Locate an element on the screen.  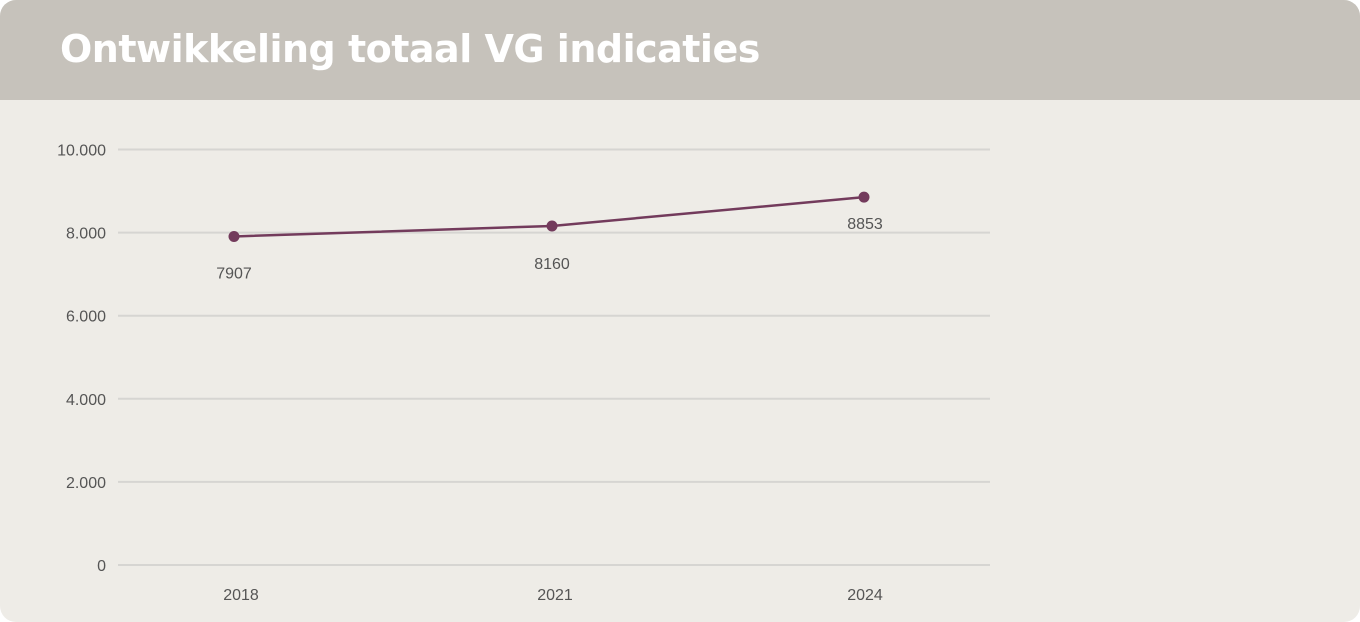
y-tick-label-6000: 6.000 is located at coordinates (86, 317).